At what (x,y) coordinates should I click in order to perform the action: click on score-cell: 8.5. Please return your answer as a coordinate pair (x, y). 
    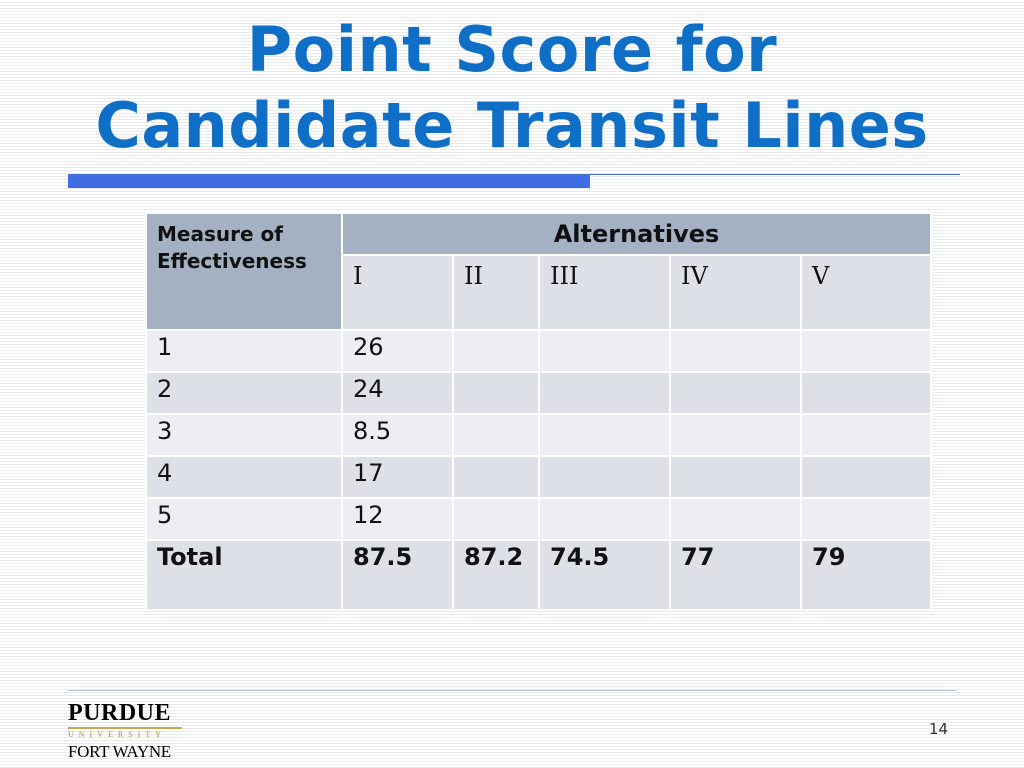
    Looking at the image, I should click on (397, 435).